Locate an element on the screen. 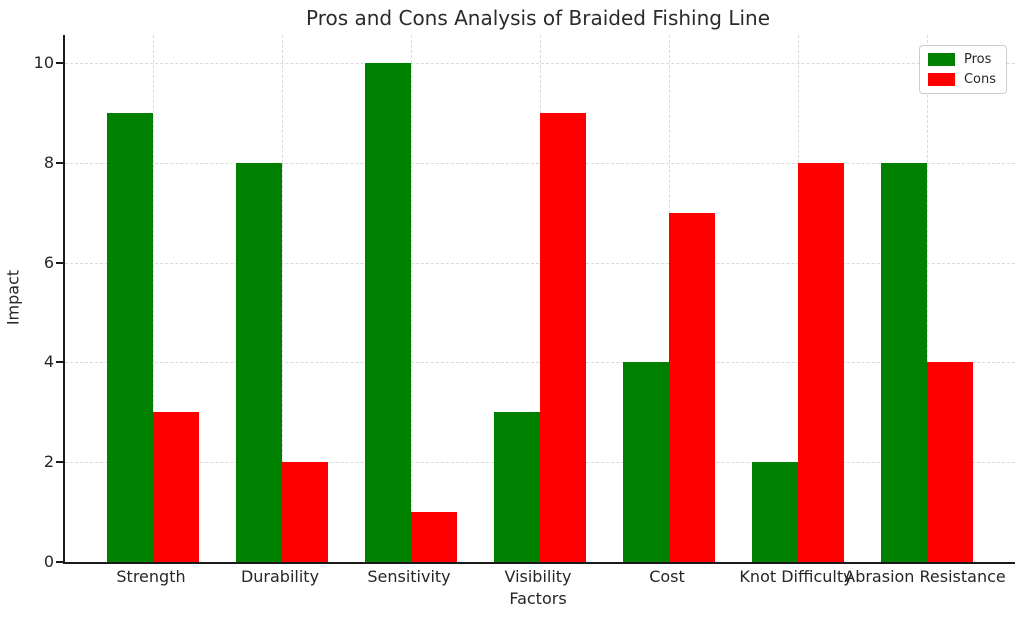 This screenshot has height=618, width=1024. bar-pros-visibility is located at coordinates (517, 487).